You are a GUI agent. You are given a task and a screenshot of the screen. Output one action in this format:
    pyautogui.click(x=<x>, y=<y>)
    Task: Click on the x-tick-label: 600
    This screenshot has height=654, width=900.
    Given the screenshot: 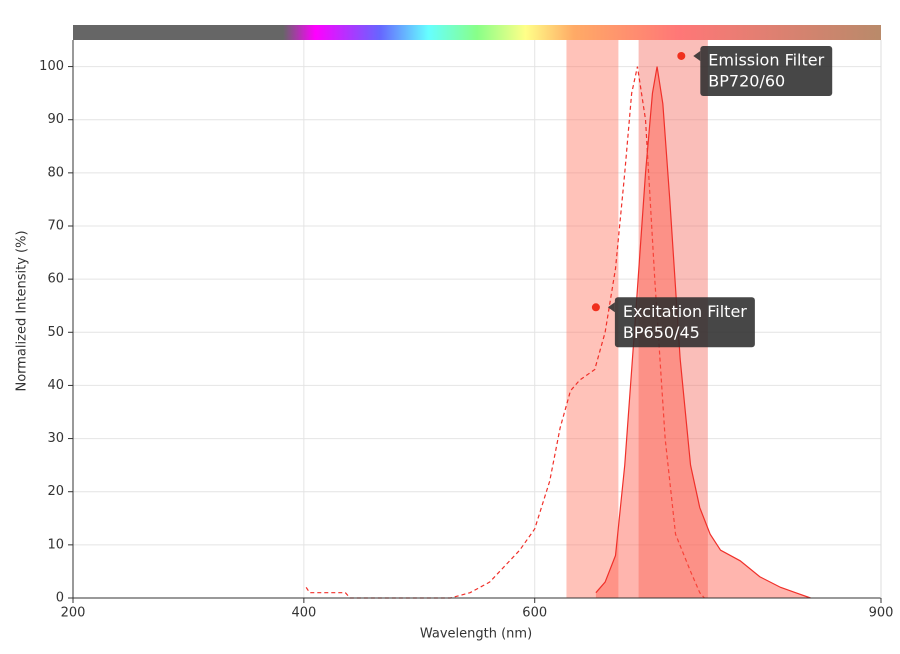 What is the action you would take?
    pyautogui.click(x=534, y=613)
    